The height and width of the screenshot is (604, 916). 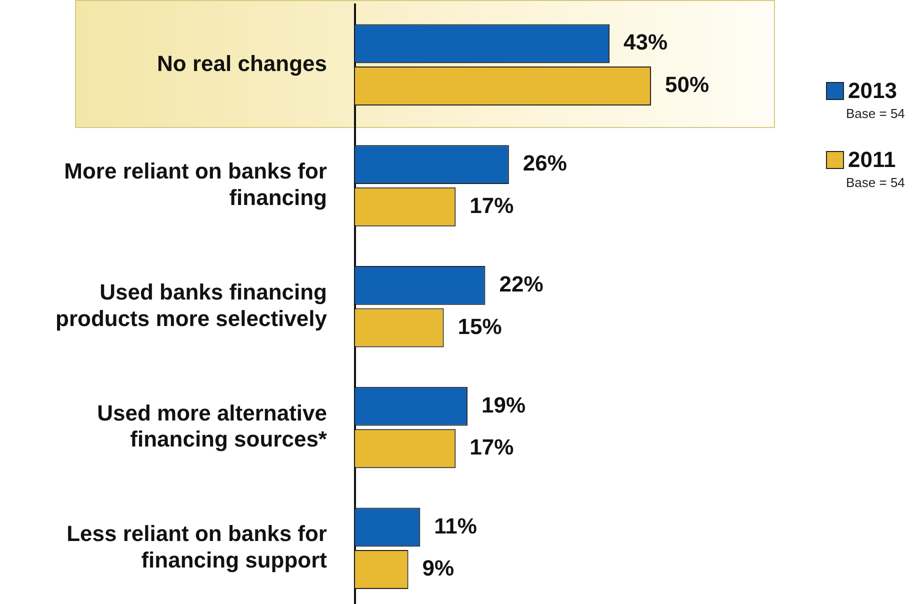 What do you see at coordinates (521, 284) in the screenshot?
I see `data-label: 22%` at bounding box center [521, 284].